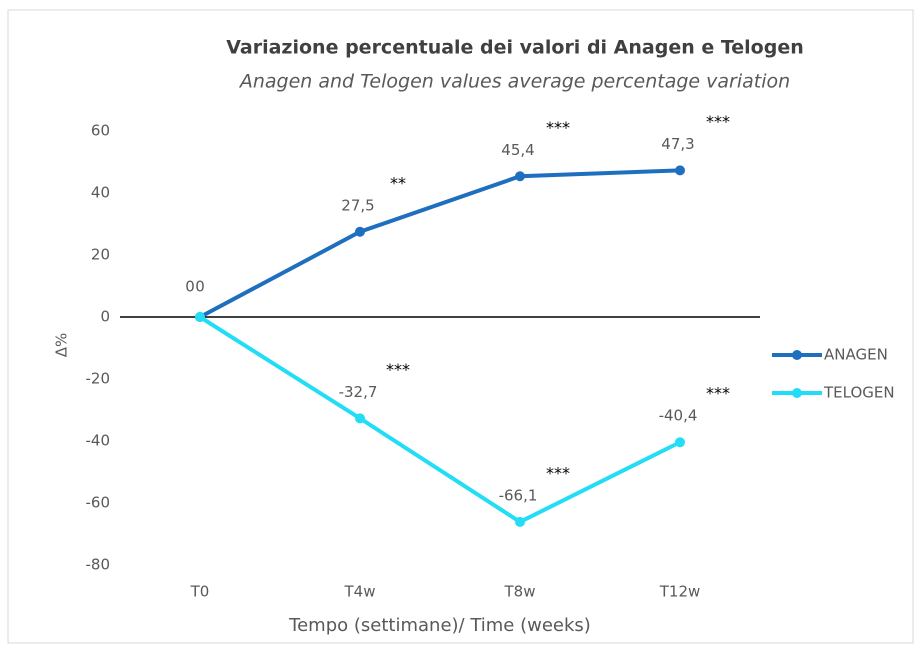 The image size is (921, 651). I want to click on data-label: -40,4, so click(678, 416).